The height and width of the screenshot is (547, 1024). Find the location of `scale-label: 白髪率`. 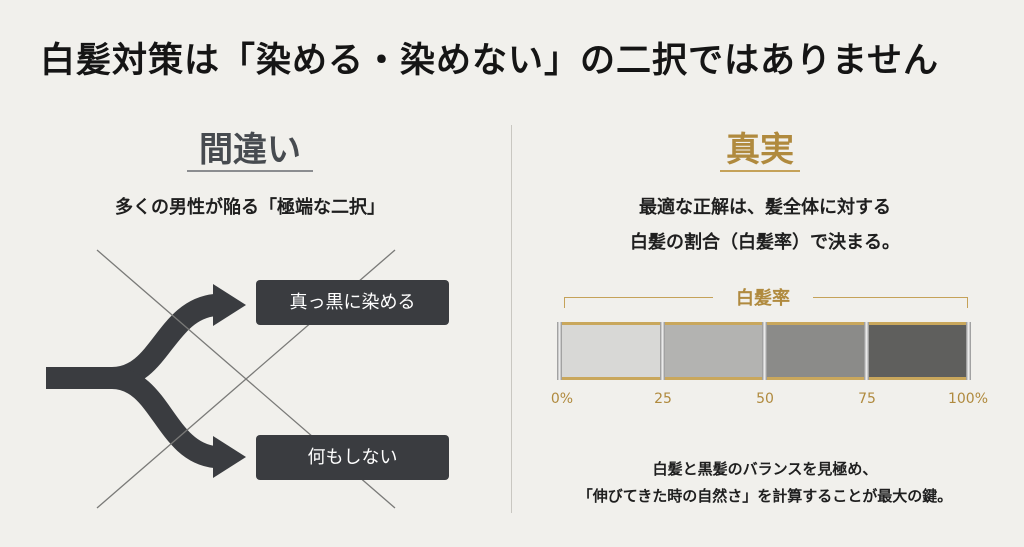

scale-label: 白髪率 is located at coordinates (763, 297).